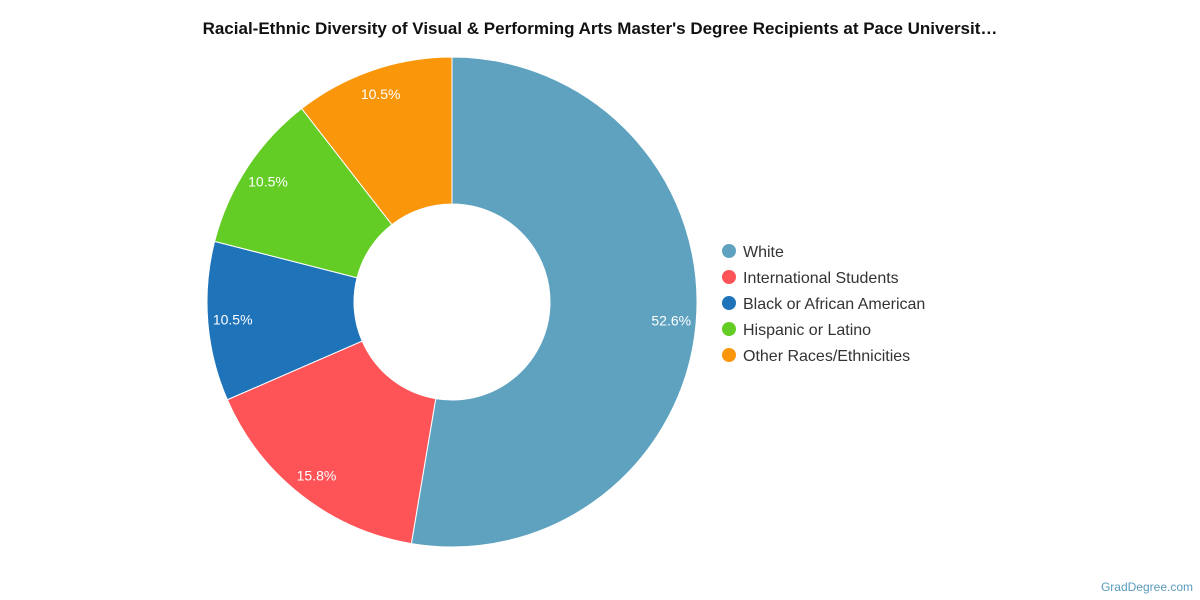 The height and width of the screenshot is (600, 1200). I want to click on legend-label-white: White, so click(763, 252).